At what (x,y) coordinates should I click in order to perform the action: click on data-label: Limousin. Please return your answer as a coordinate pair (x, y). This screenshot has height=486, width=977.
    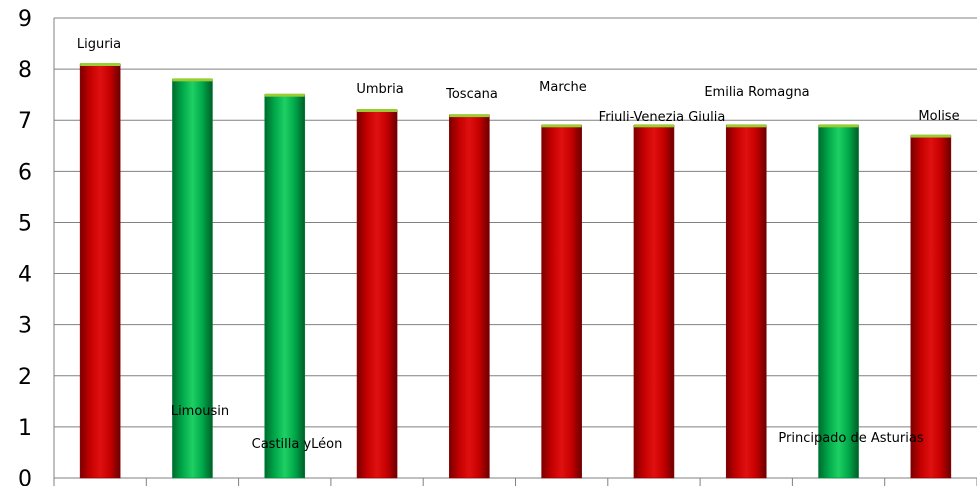
    Looking at the image, I should click on (200, 411).